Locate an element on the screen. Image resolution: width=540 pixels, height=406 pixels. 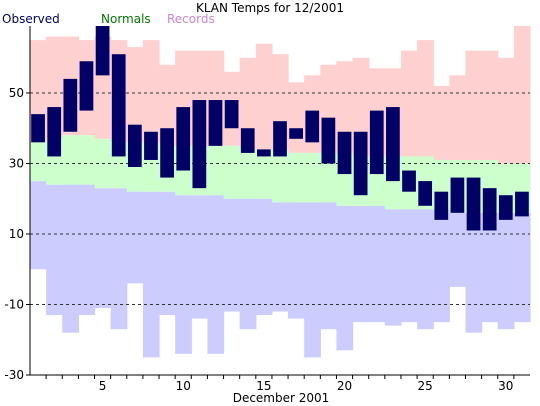
x-tick-label: 5 is located at coordinates (103, 386).